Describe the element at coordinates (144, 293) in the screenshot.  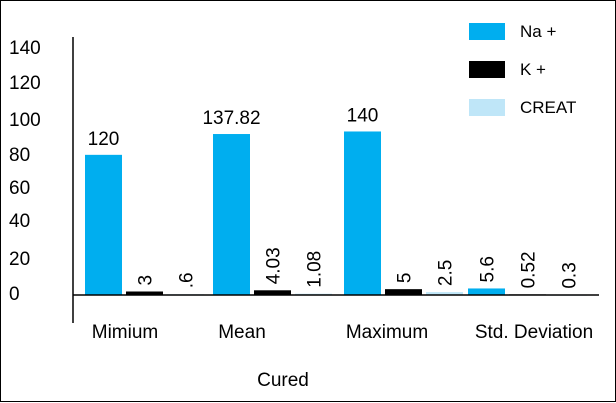
I see `bar-k--0` at that location.